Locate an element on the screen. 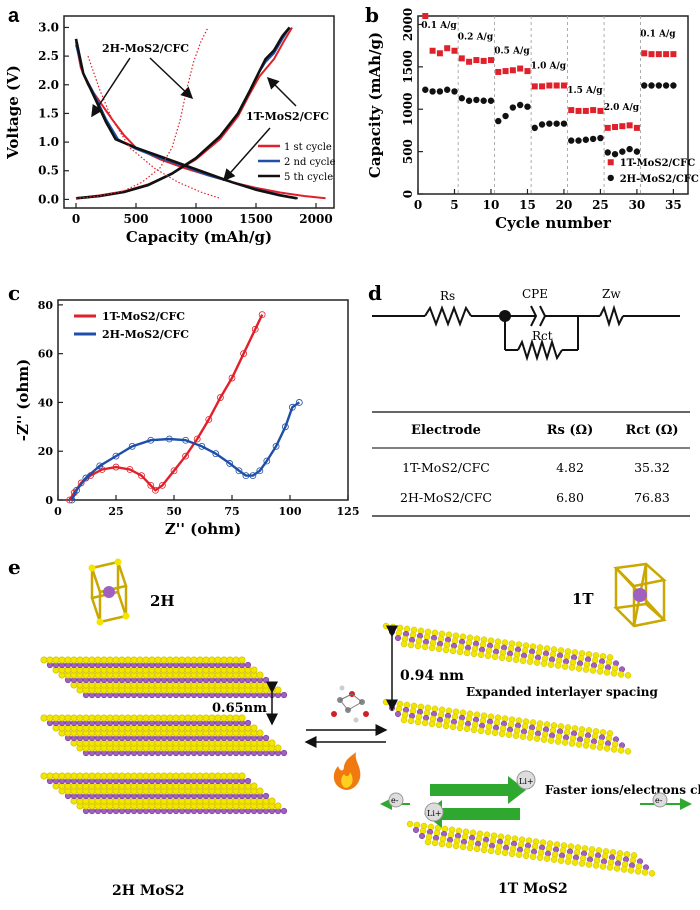 The image size is (700, 910). caption-1t: 1T MoS2 is located at coordinates (533, 889).